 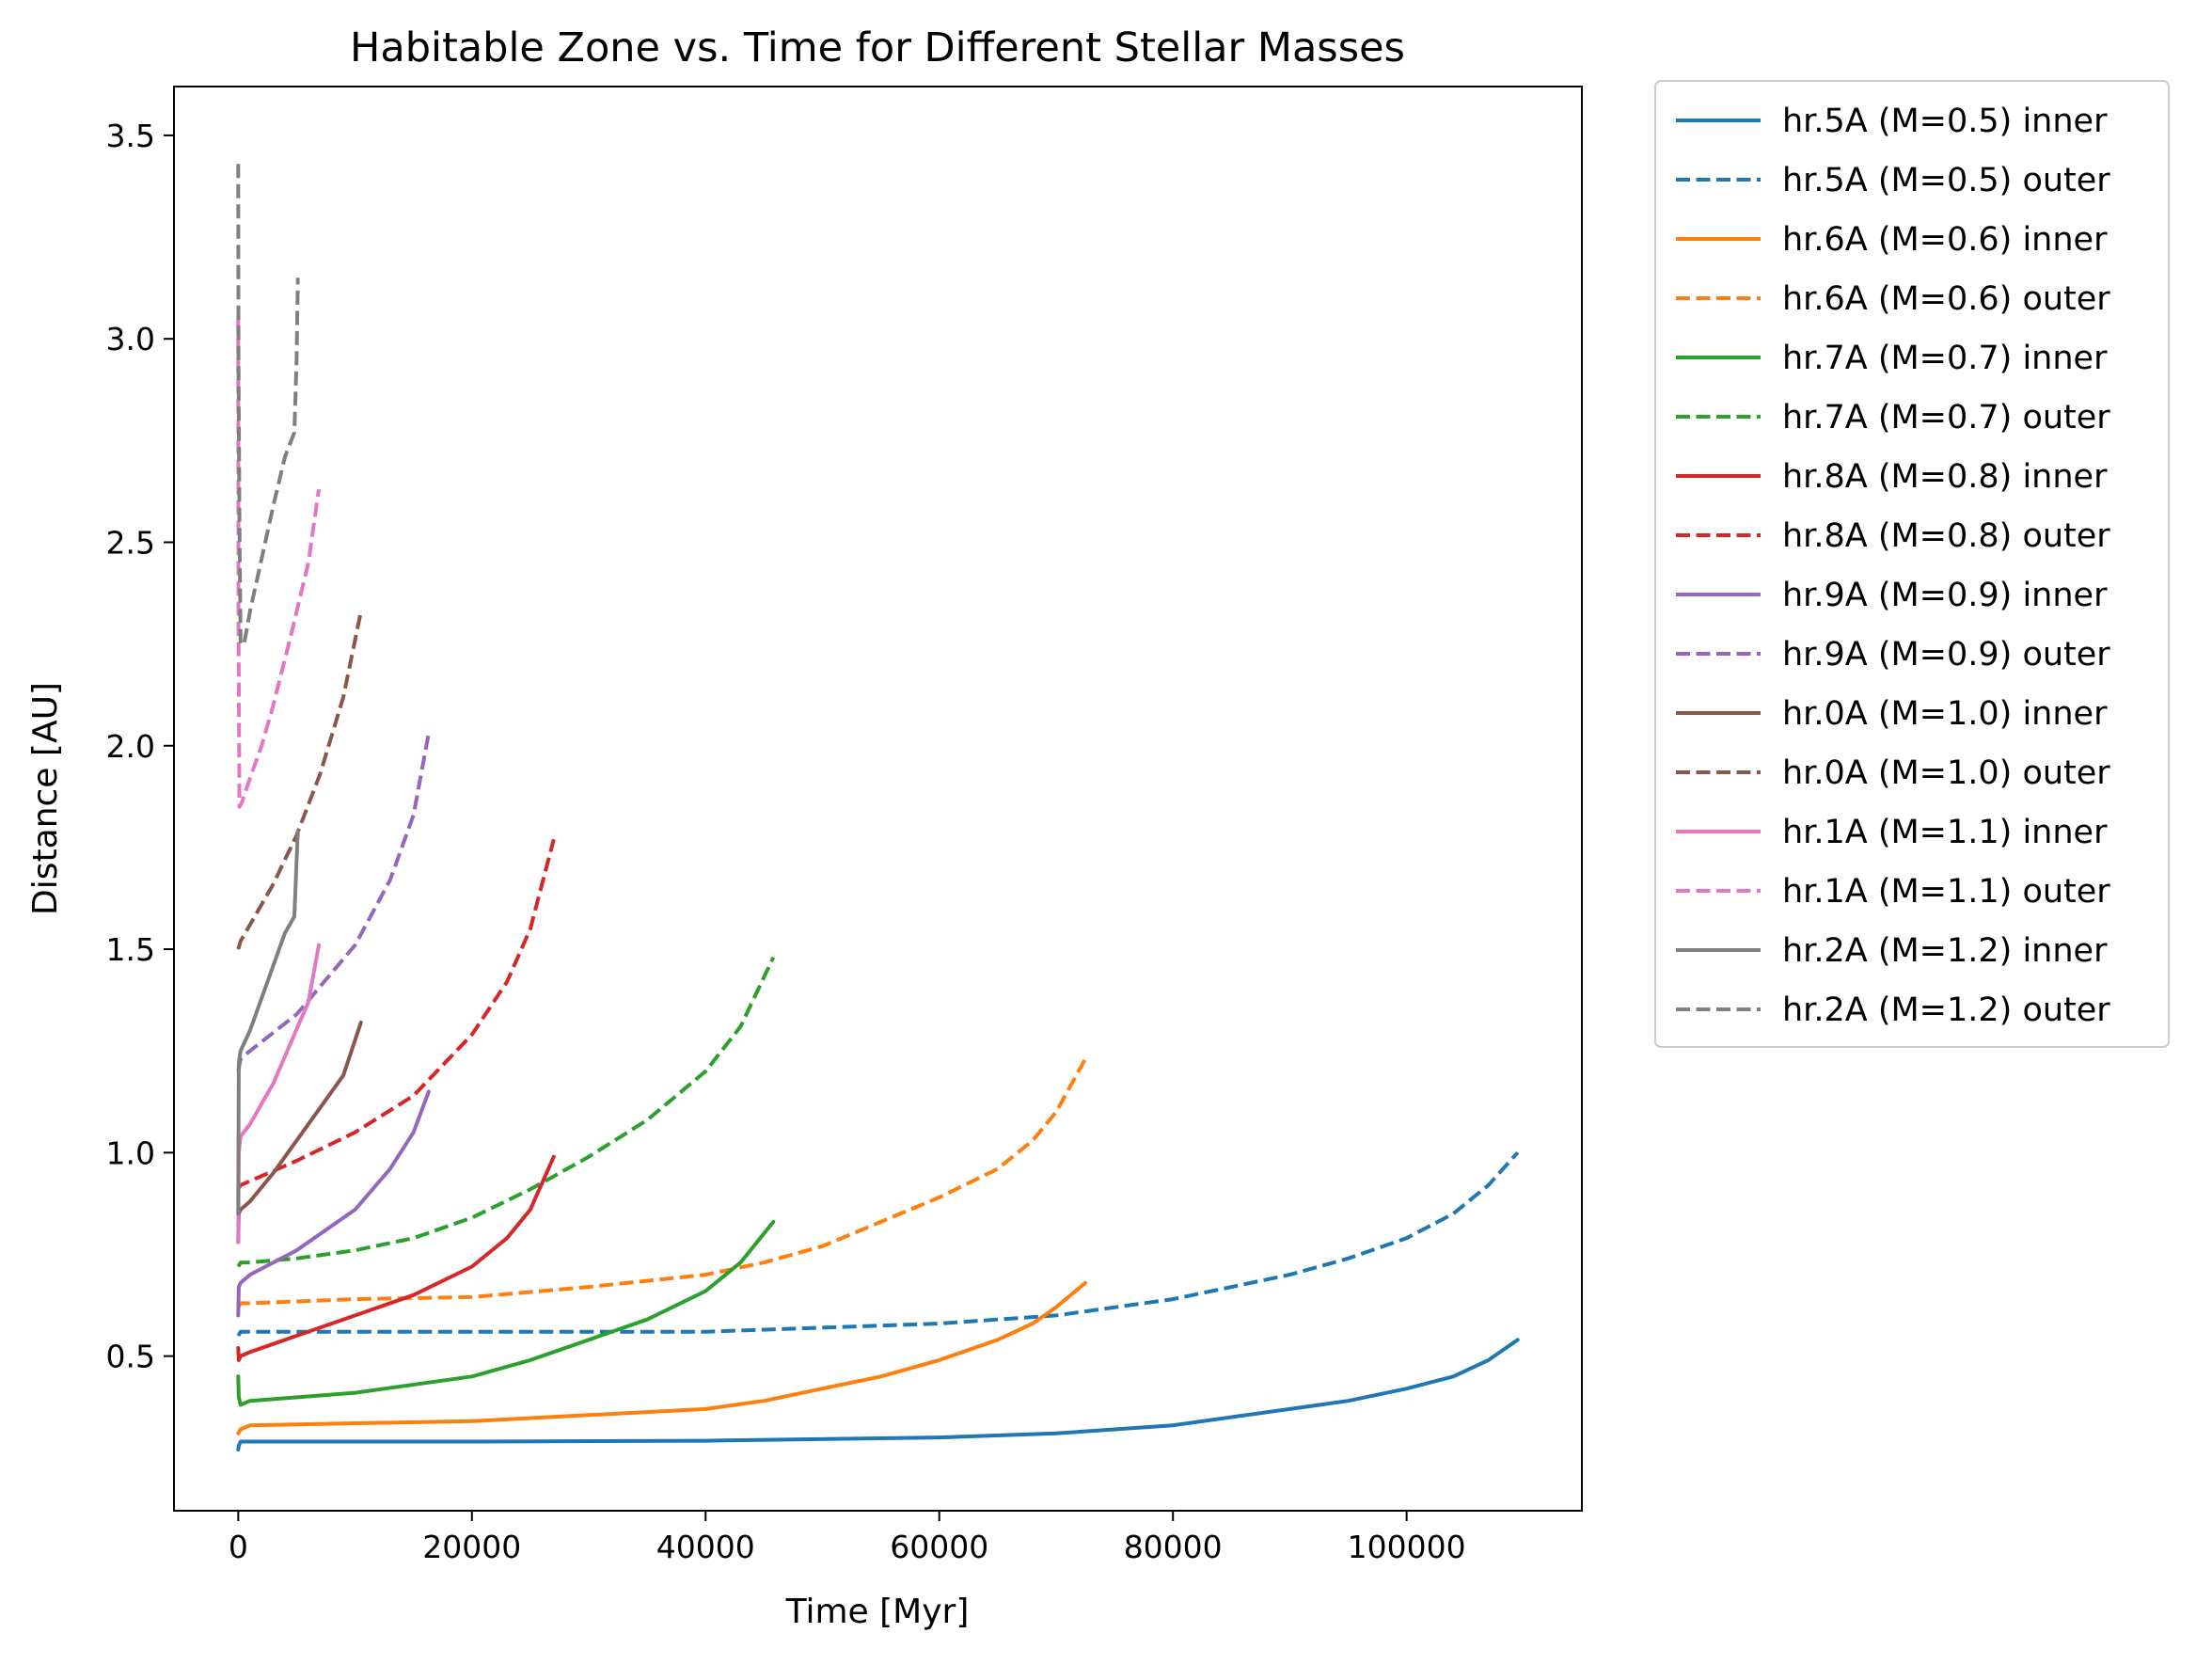 I want to click on series-line-hr-0a-m-1-0-outer, so click(x=299, y=780).